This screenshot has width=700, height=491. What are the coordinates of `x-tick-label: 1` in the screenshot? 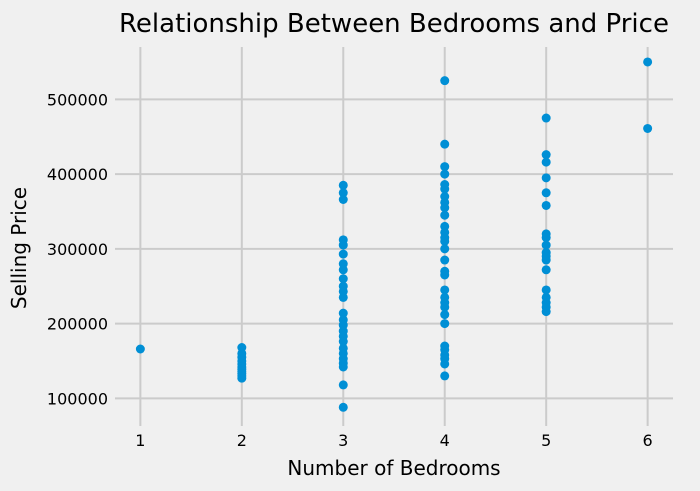 It's located at (140, 440).